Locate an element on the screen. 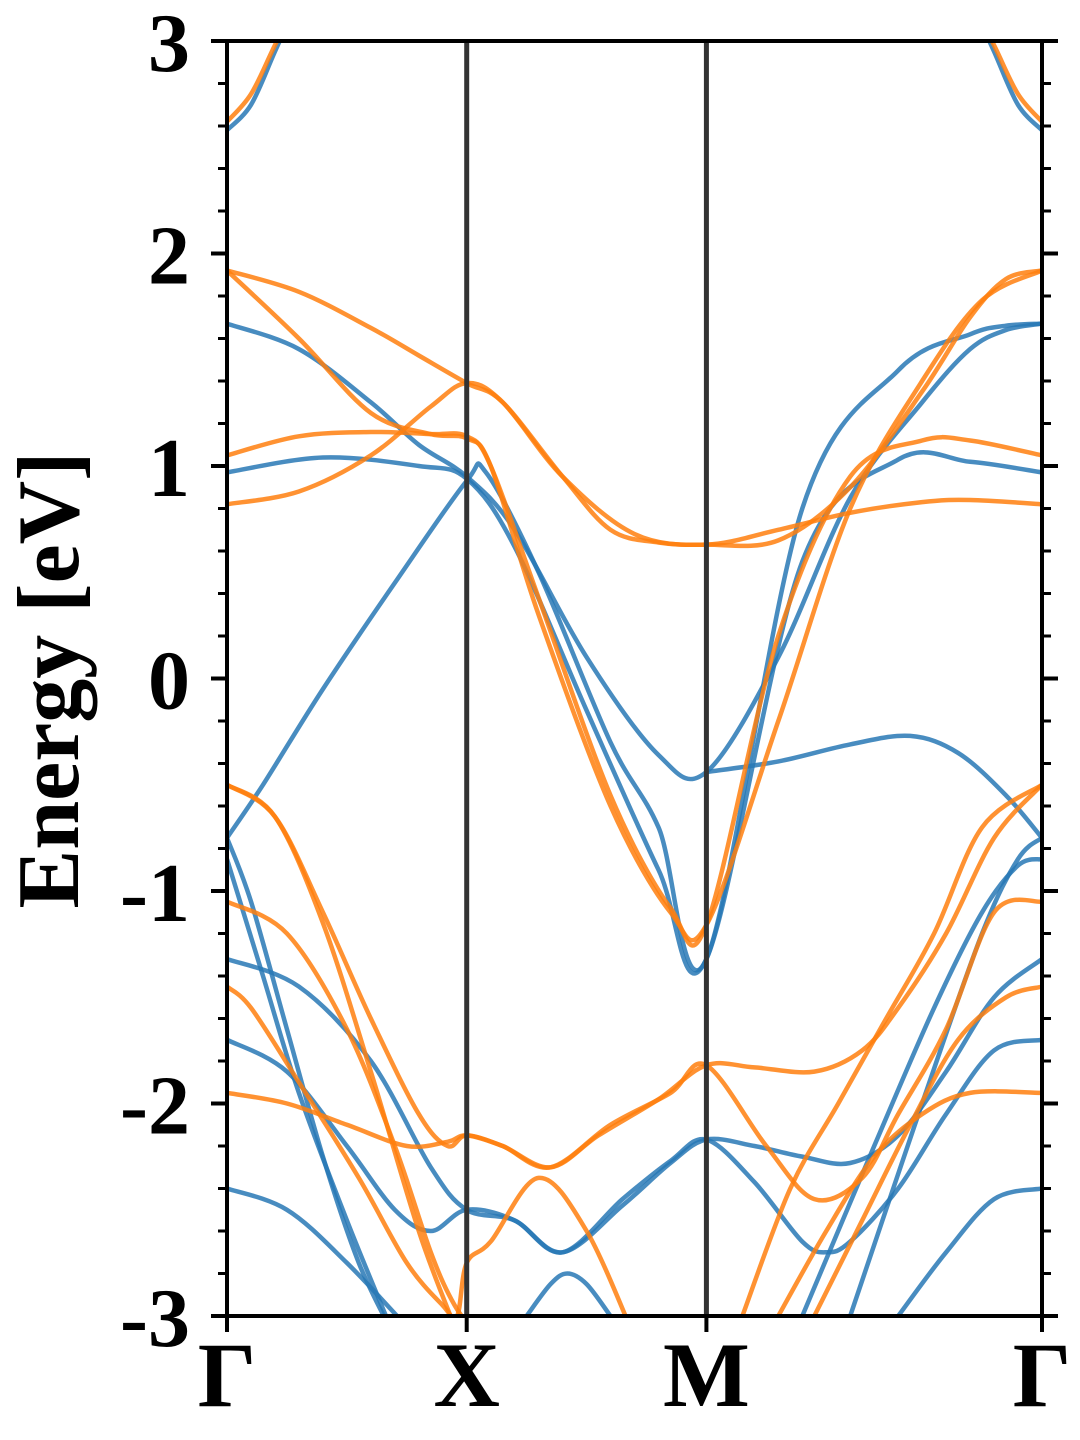 This screenshot has width=1080, height=1440. y-tick-label-6: 3 is located at coordinates (169, 45).